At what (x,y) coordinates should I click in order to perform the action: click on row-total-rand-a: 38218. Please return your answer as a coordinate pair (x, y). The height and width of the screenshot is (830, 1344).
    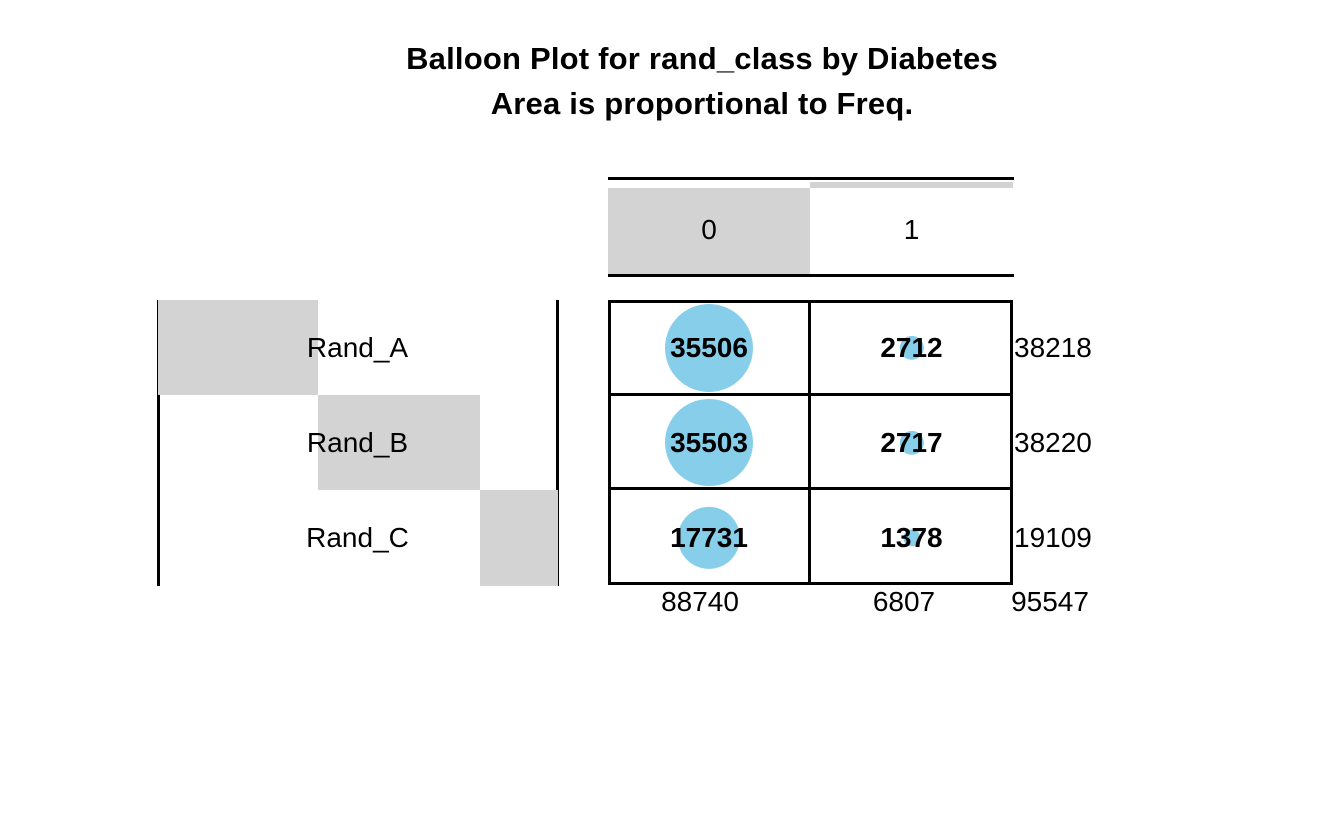
    Looking at the image, I should click on (1053, 347).